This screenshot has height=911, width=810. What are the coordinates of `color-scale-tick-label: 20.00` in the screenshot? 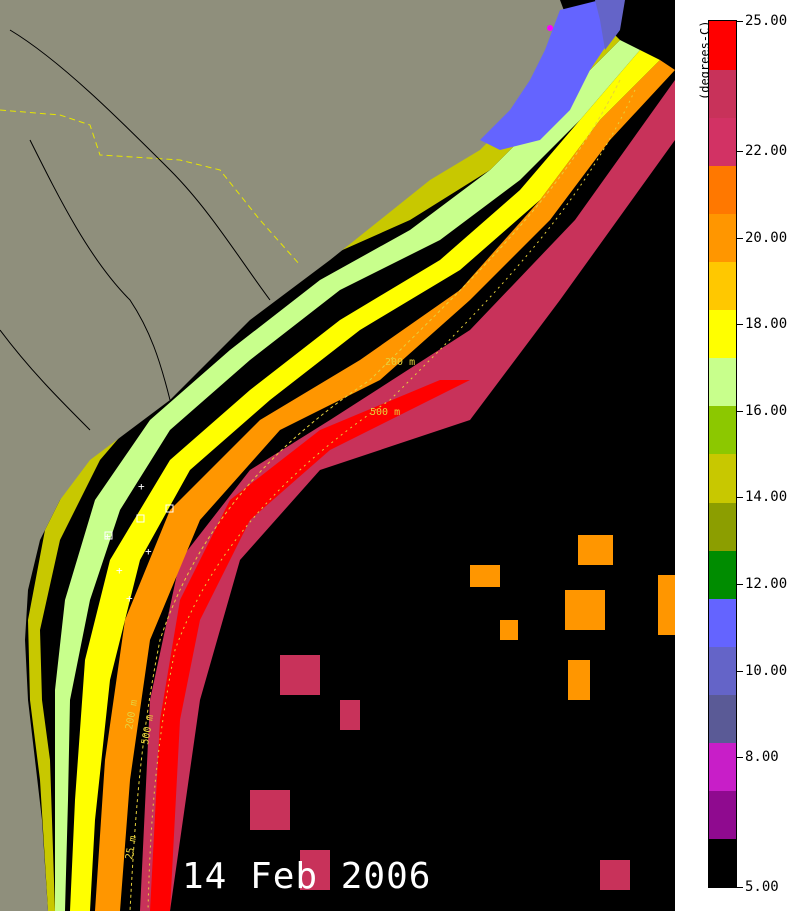 It's located at (766, 237).